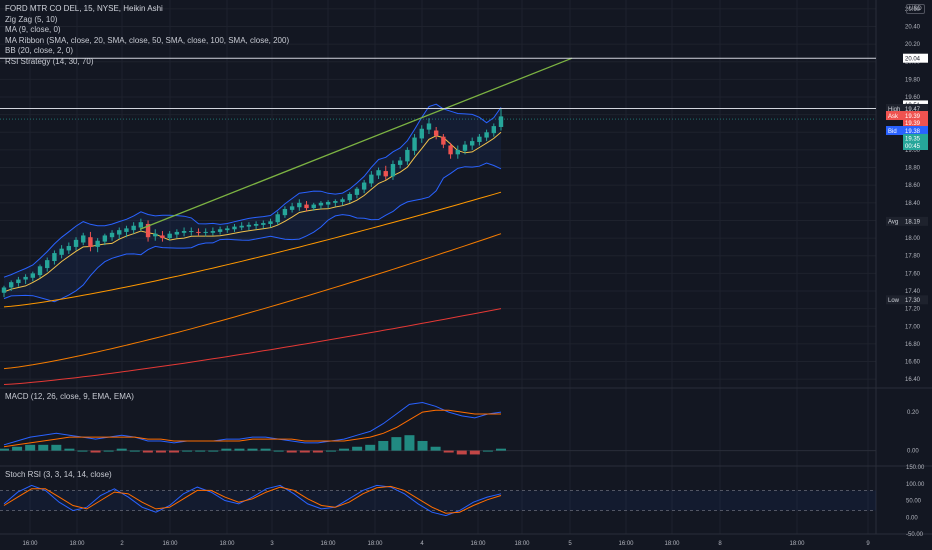 This screenshot has width=932, height=550. I want to click on price-label-value: 19.35, so click(913, 140).